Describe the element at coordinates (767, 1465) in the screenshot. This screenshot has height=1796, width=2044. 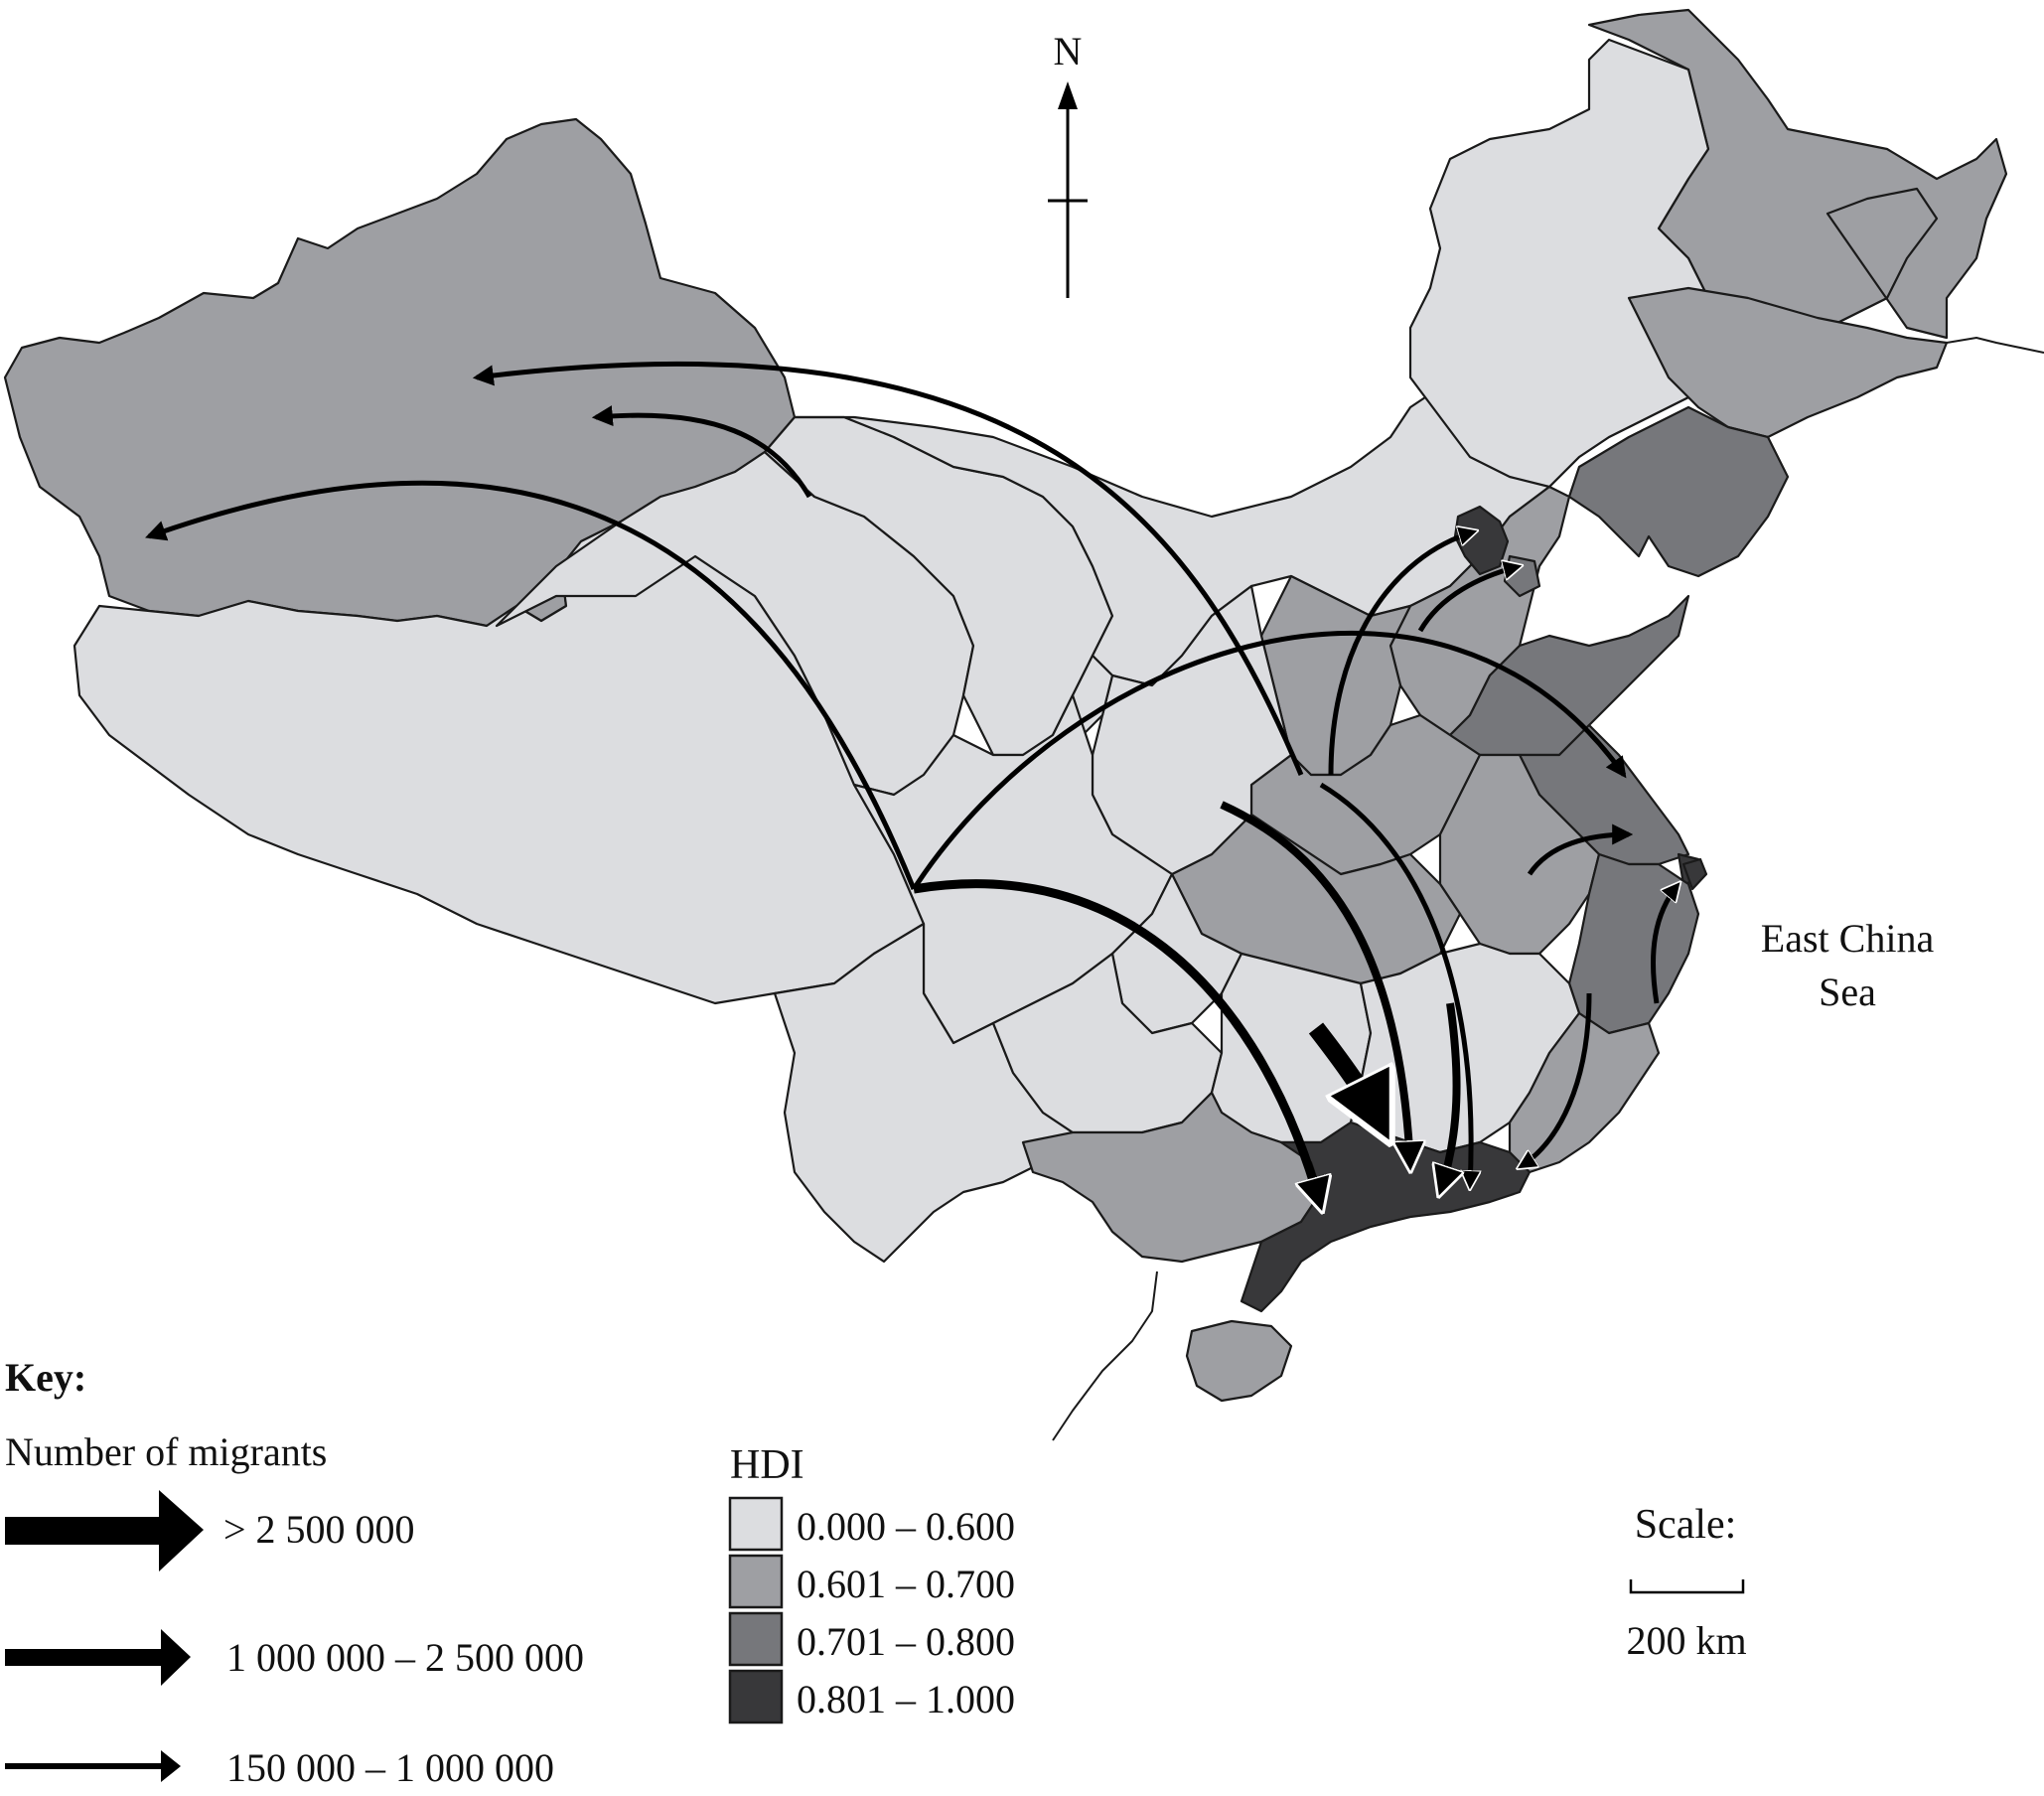
I see `hdi-heading: HDI` at that location.